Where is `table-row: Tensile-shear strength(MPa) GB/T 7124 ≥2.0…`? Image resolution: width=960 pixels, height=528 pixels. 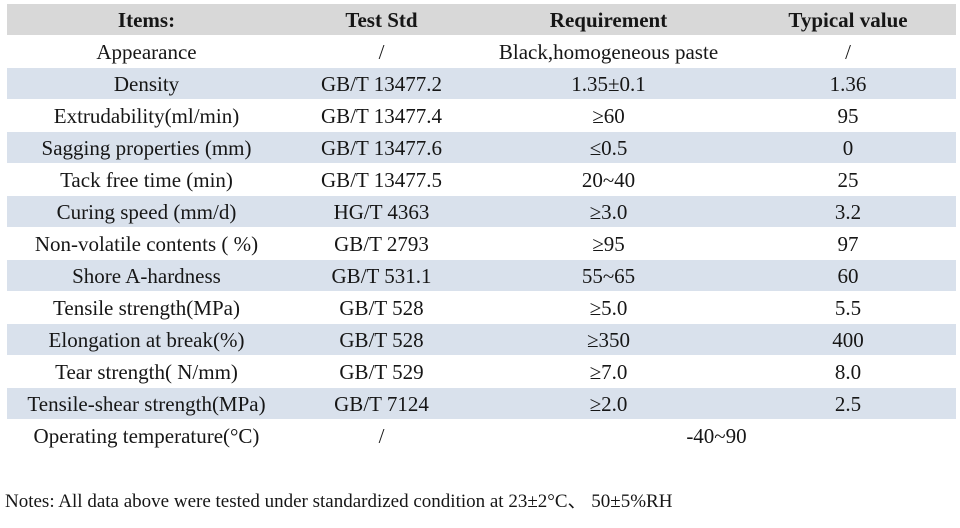 table-row: Tensile-shear strength(MPa) GB/T 7124 ≥2.0… is located at coordinates (481, 403).